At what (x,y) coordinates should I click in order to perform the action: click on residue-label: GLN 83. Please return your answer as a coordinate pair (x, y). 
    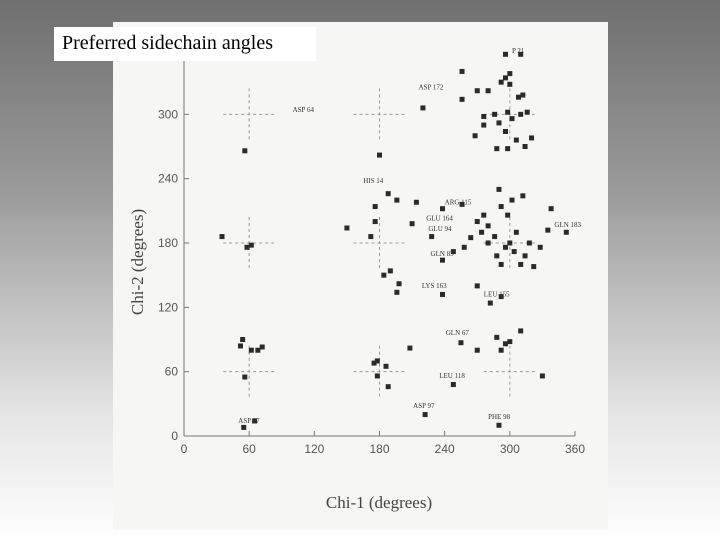
    Looking at the image, I should click on (443, 254).